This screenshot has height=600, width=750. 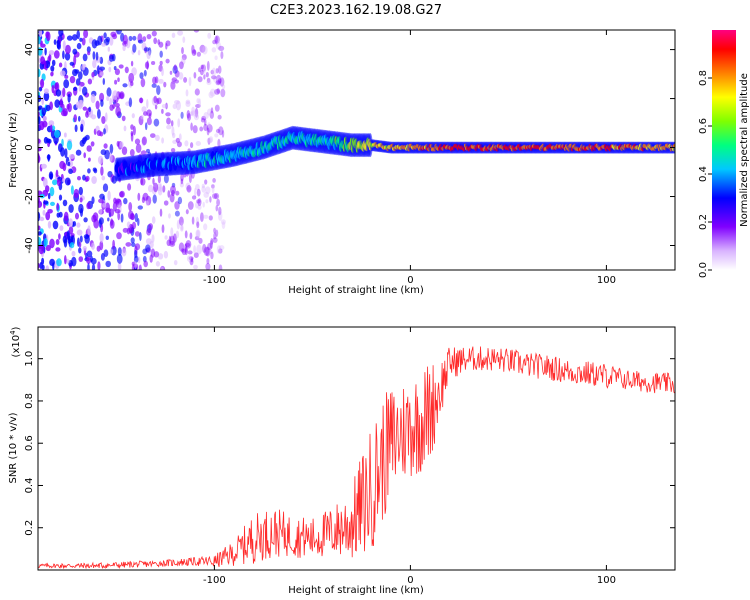 What do you see at coordinates (356, 10) in the screenshot?
I see `figure-title: C2E3.2023.162.19.08.G27` at bounding box center [356, 10].